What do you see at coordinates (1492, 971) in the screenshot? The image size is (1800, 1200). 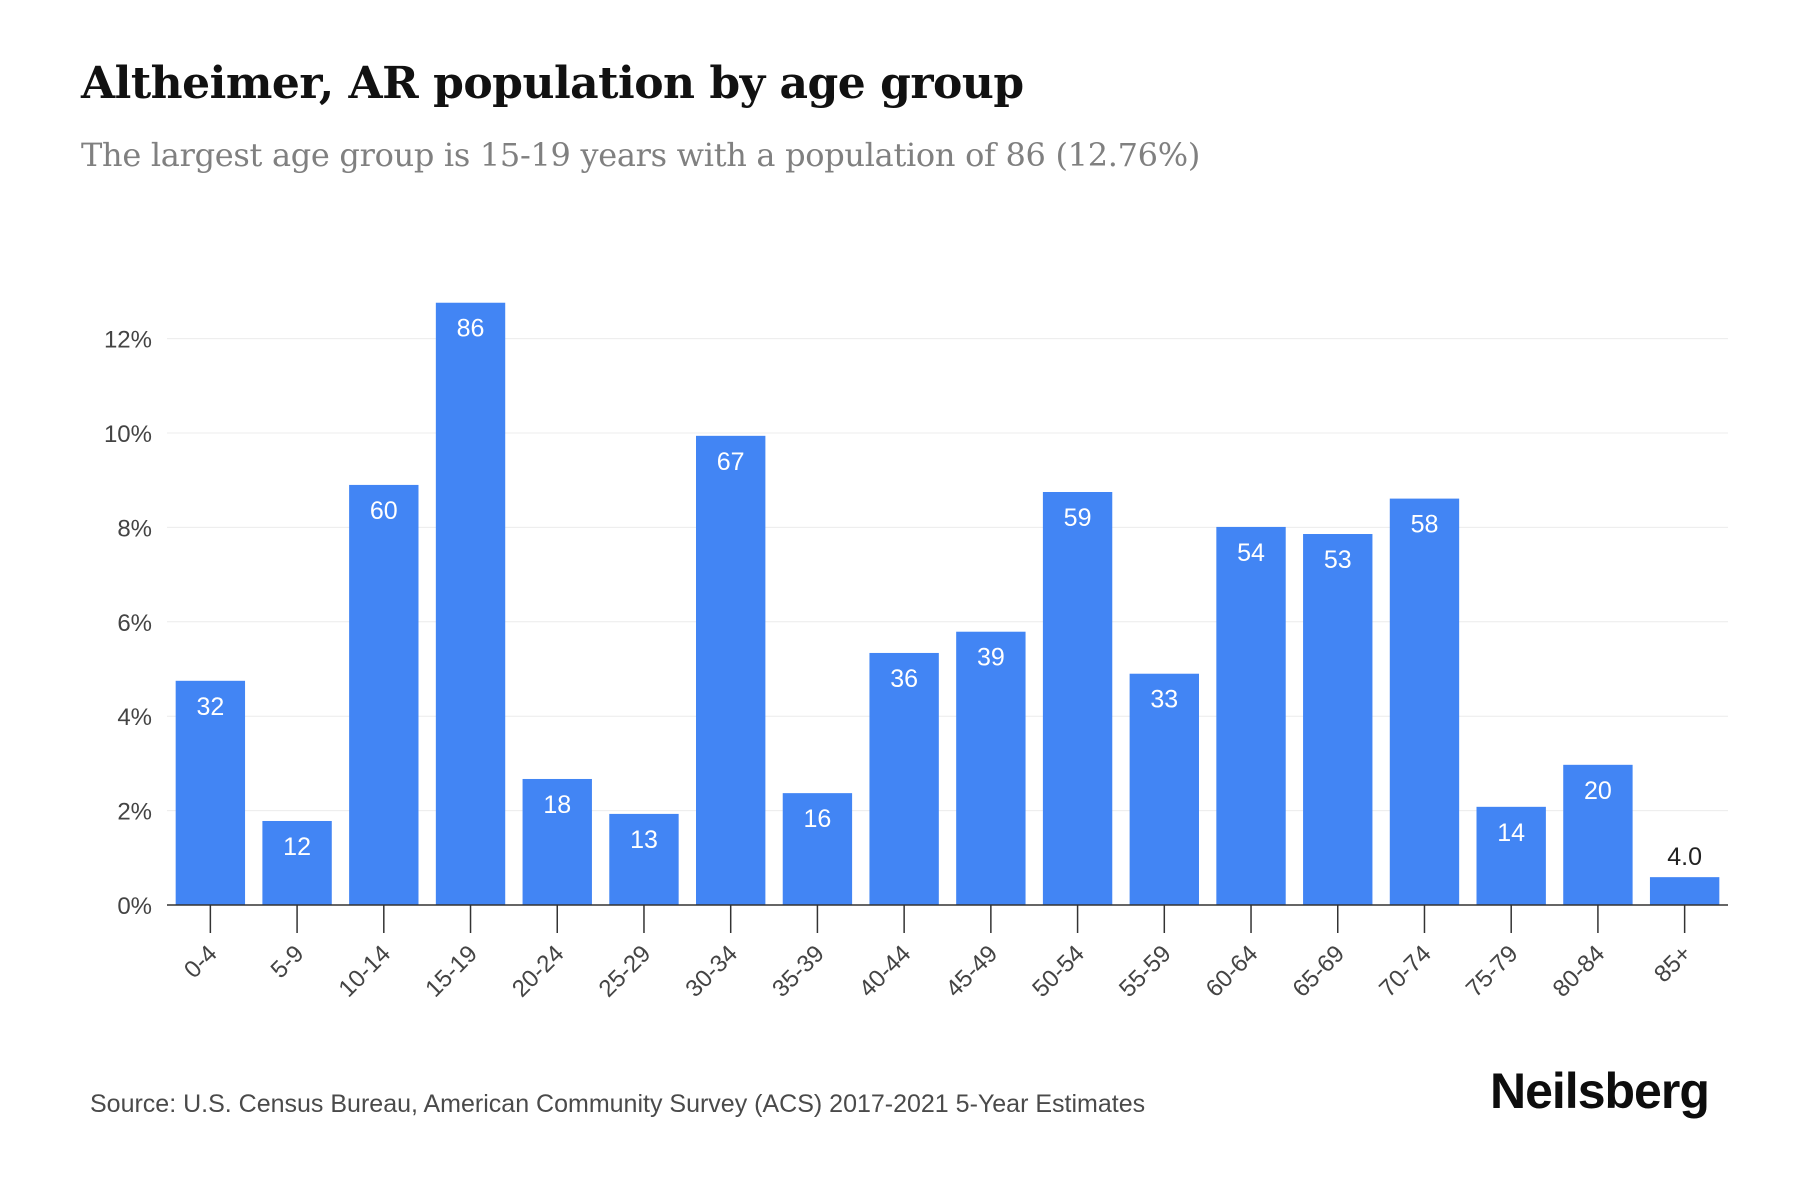 I see `x-tick-label: 75-79` at bounding box center [1492, 971].